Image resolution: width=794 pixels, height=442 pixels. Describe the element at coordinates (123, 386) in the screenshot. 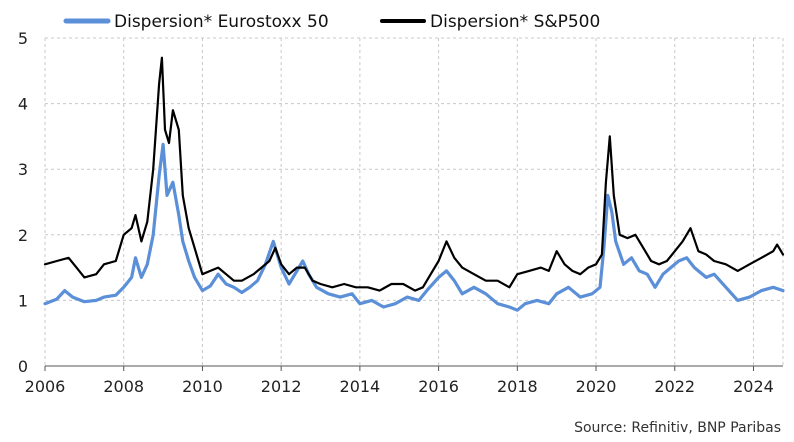

I see `x-tick-label-2008: 2008` at that location.